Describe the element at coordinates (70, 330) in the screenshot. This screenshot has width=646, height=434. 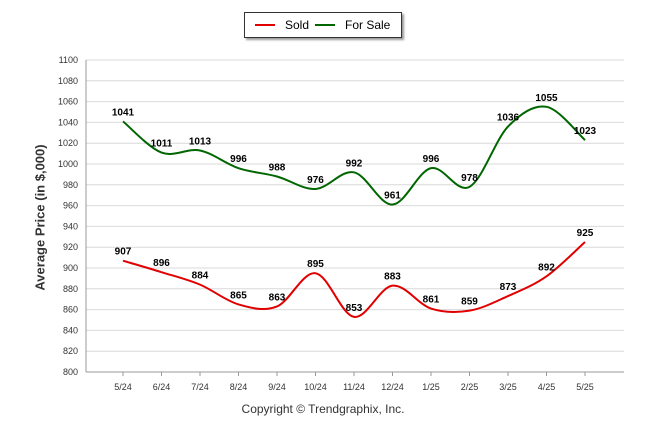
I see `y-tick-label: 840` at that location.